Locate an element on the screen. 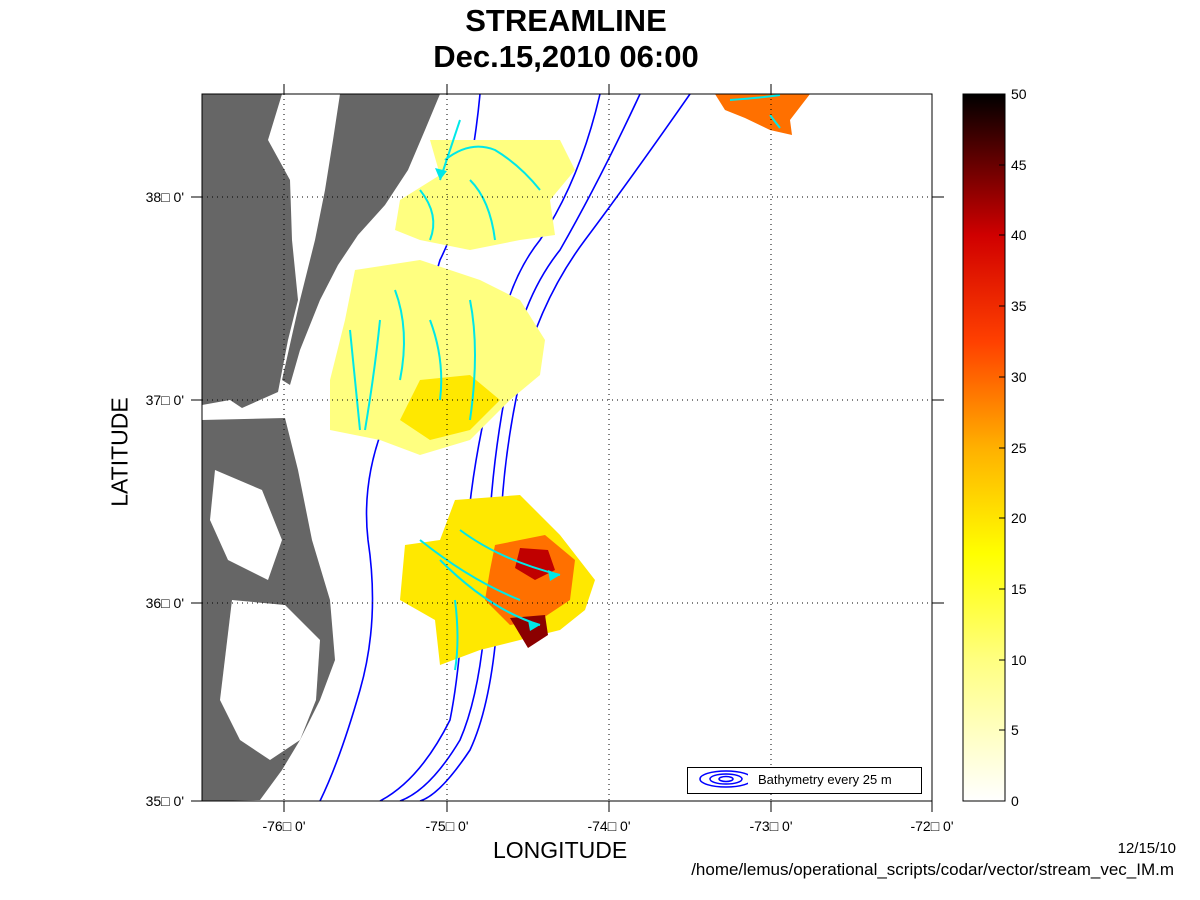 Image resolution: width=1200 pixels, height=900 pixels. water-inlet is located at coordinates (246, 525).